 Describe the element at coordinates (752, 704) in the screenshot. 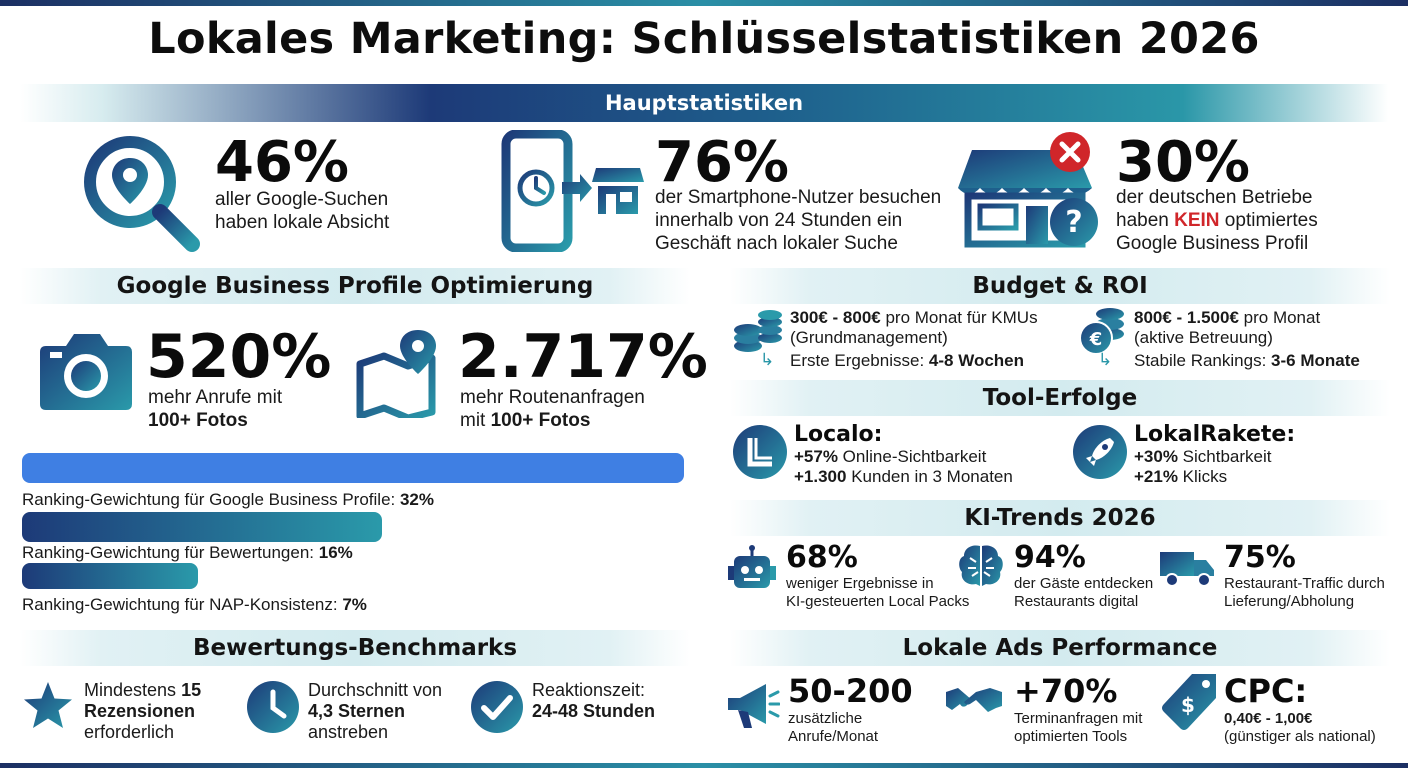

I see `megaphone-icon` at that location.